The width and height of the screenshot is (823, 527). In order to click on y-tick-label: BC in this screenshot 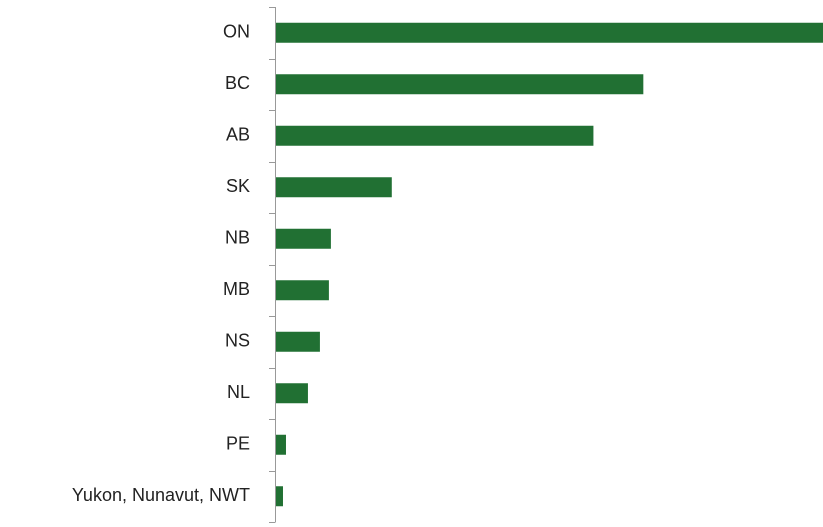, I will do `click(237, 83)`.